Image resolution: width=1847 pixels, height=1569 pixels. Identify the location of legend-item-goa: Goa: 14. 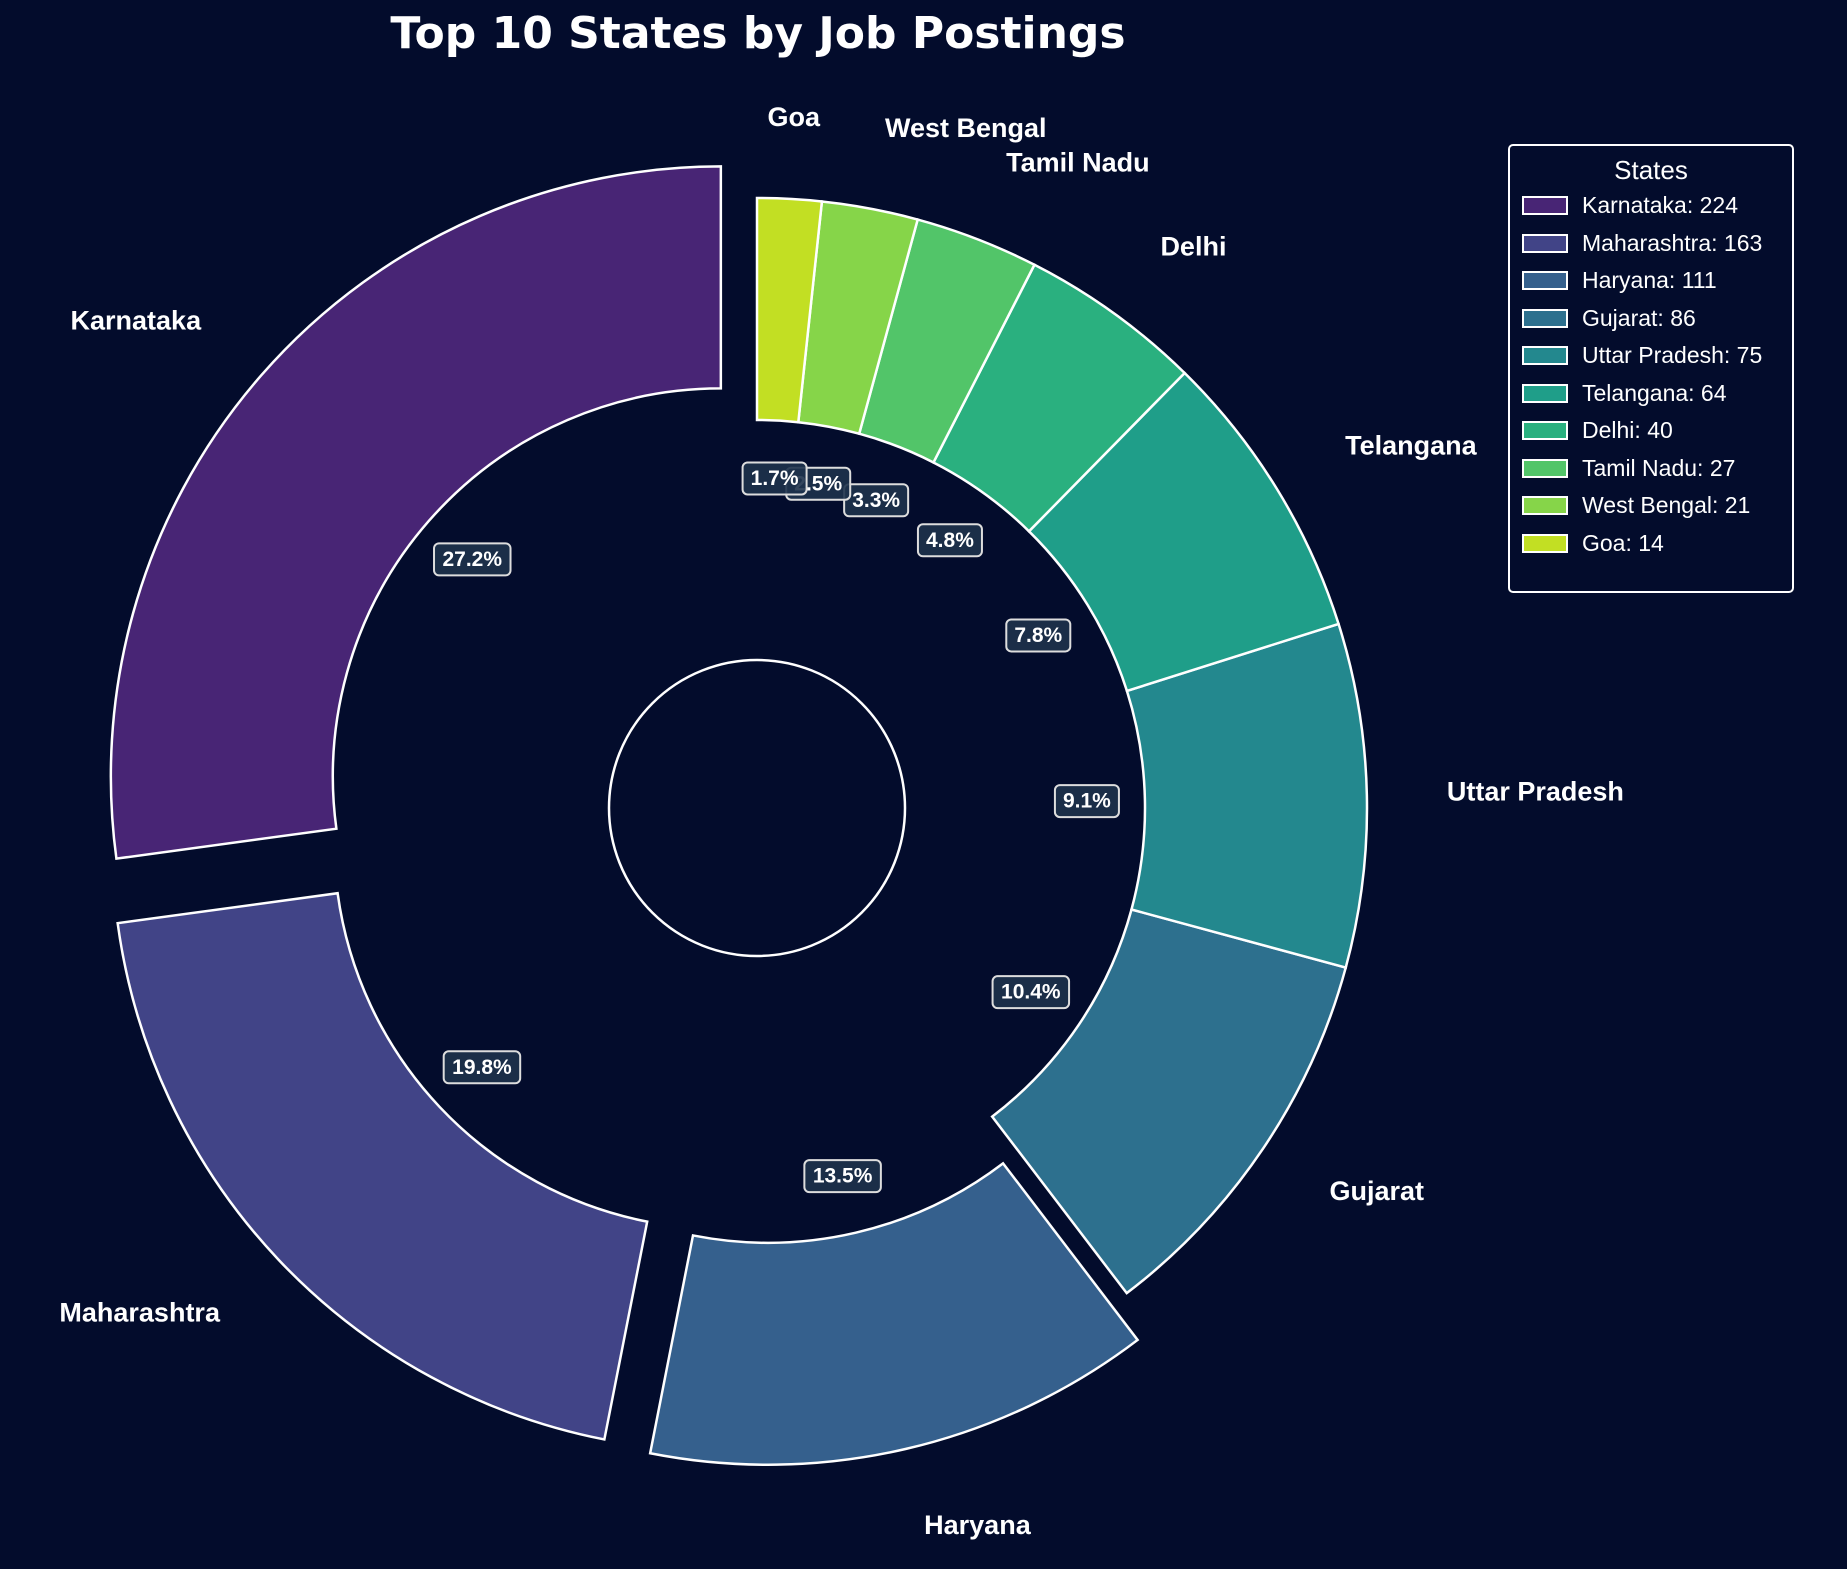
(1651, 544).